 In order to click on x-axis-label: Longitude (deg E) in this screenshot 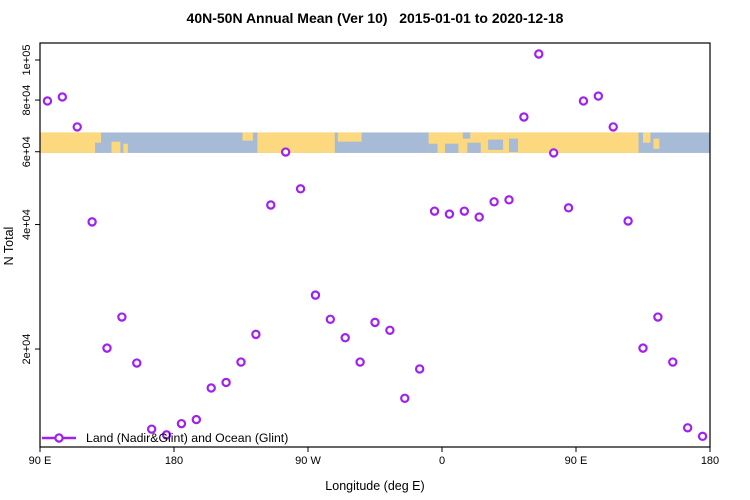, I will do `click(375, 486)`.